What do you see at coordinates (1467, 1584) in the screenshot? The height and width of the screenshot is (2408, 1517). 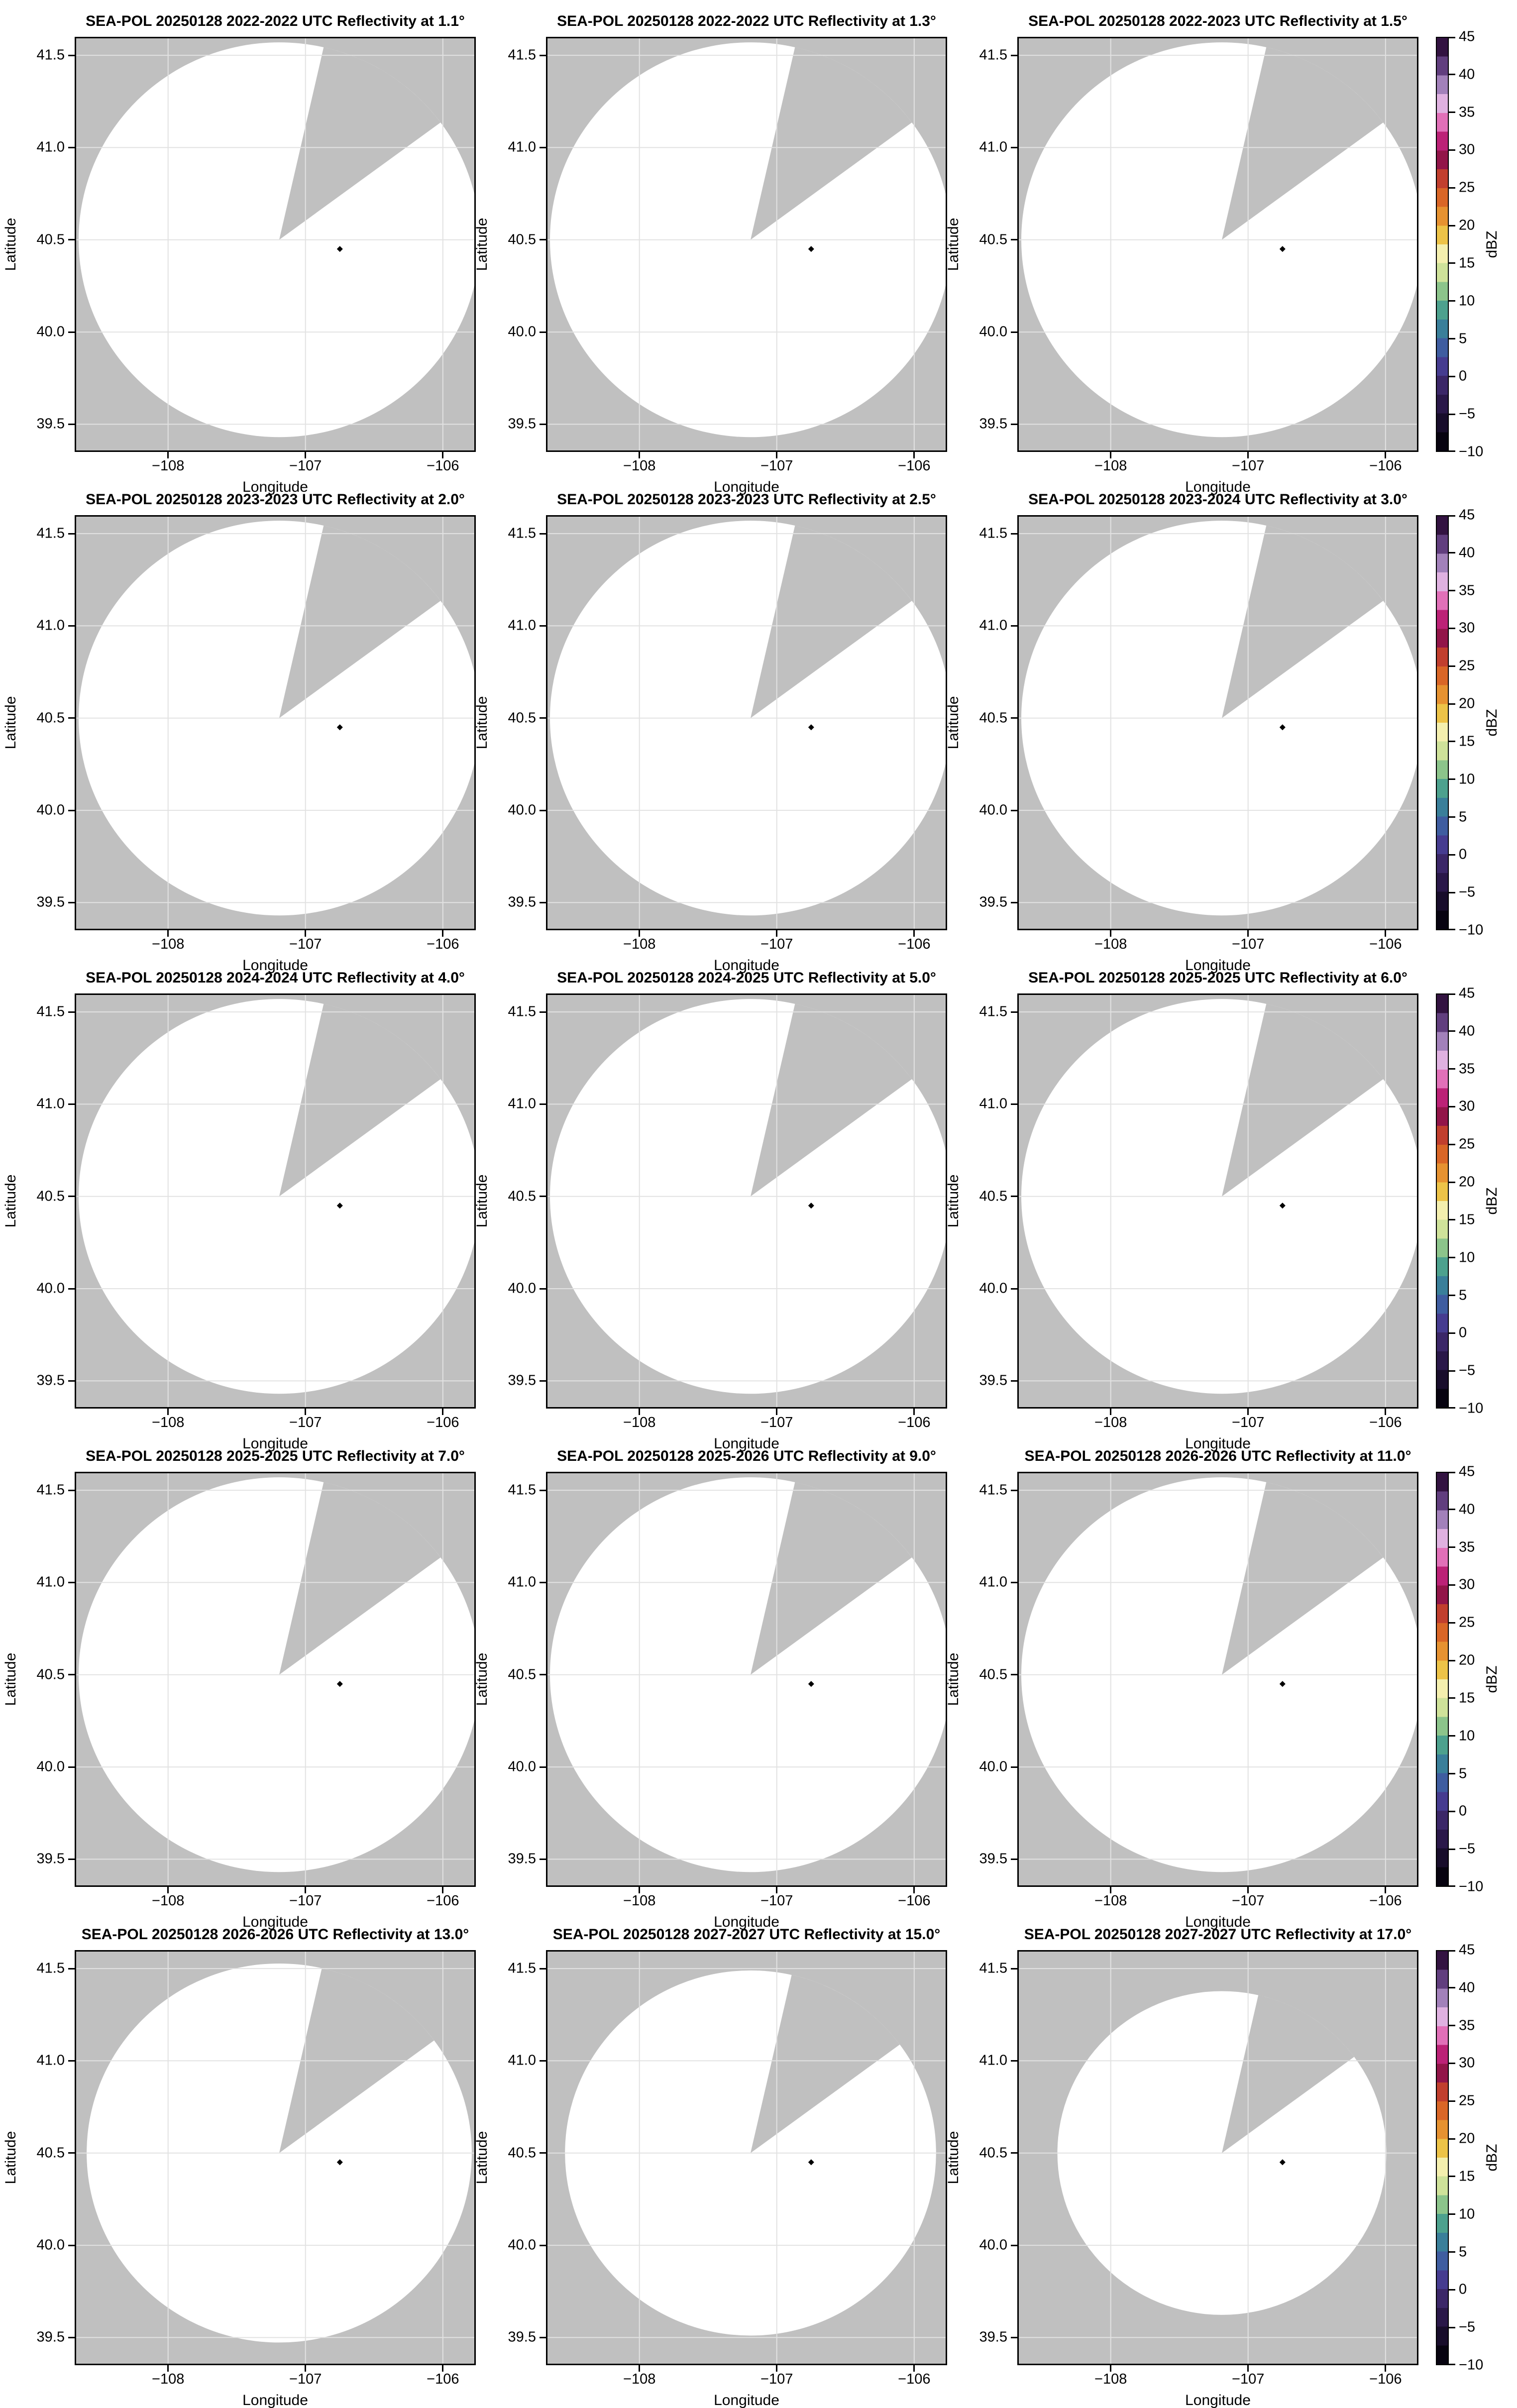 I see `colorbar-tick-label: 30` at bounding box center [1467, 1584].